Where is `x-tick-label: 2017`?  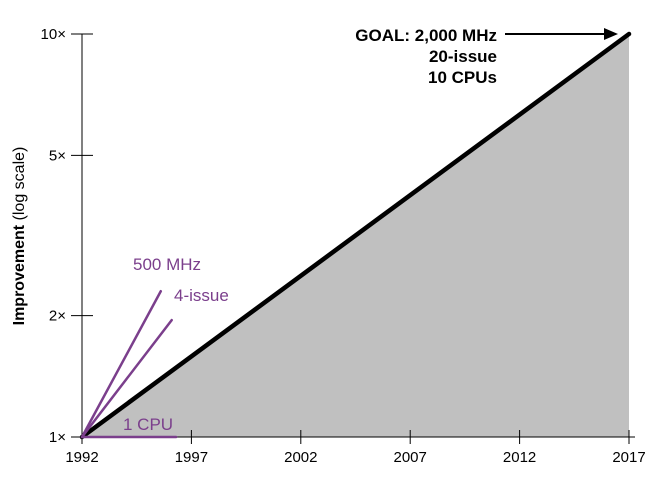 x-tick-label: 2017 is located at coordinates (628, 457).